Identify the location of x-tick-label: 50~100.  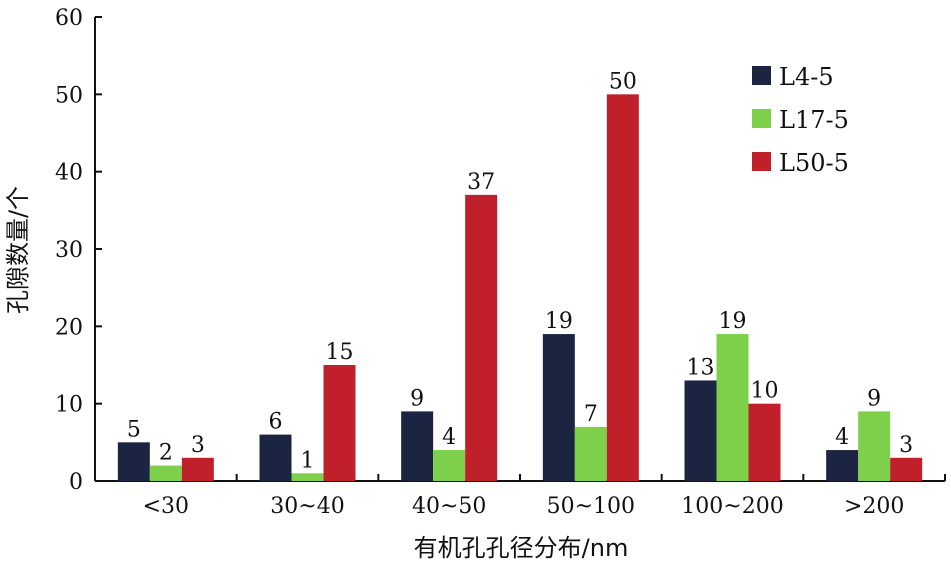
(591, 506).